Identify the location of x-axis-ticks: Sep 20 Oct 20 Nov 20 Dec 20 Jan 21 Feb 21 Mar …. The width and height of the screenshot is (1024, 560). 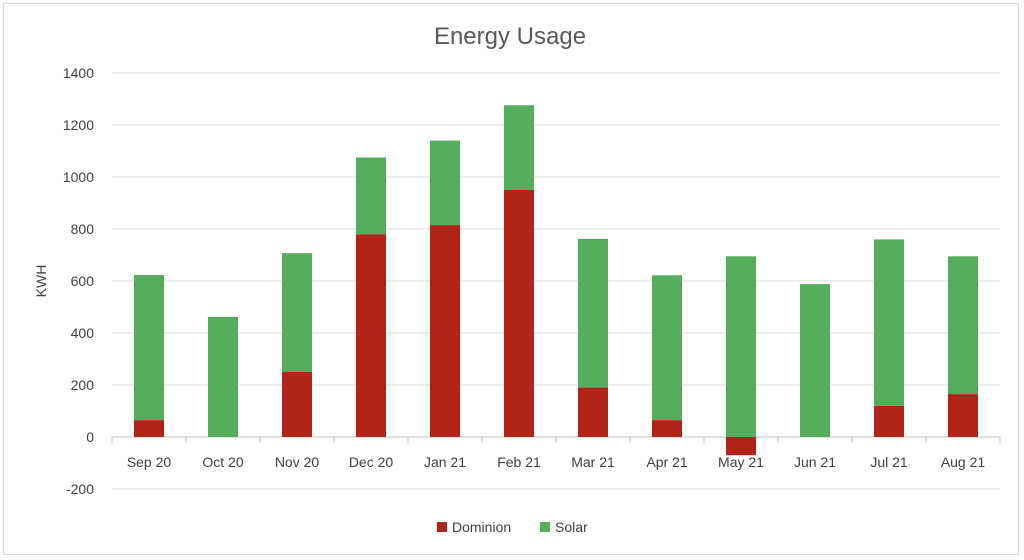
(556, 462).